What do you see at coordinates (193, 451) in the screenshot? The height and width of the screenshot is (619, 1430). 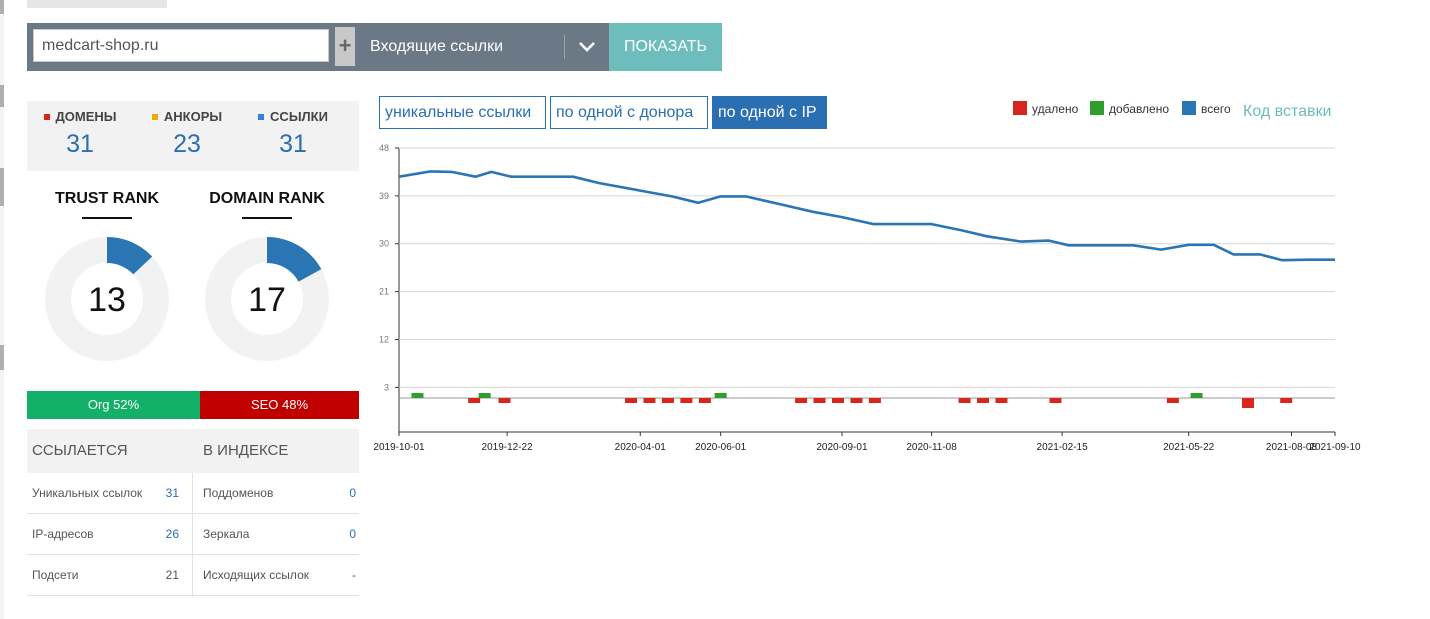 I see `info-table-header: ССЫЛАЕТСЯ В ИНДЕКСЕ` at bounding box center [193, 451].